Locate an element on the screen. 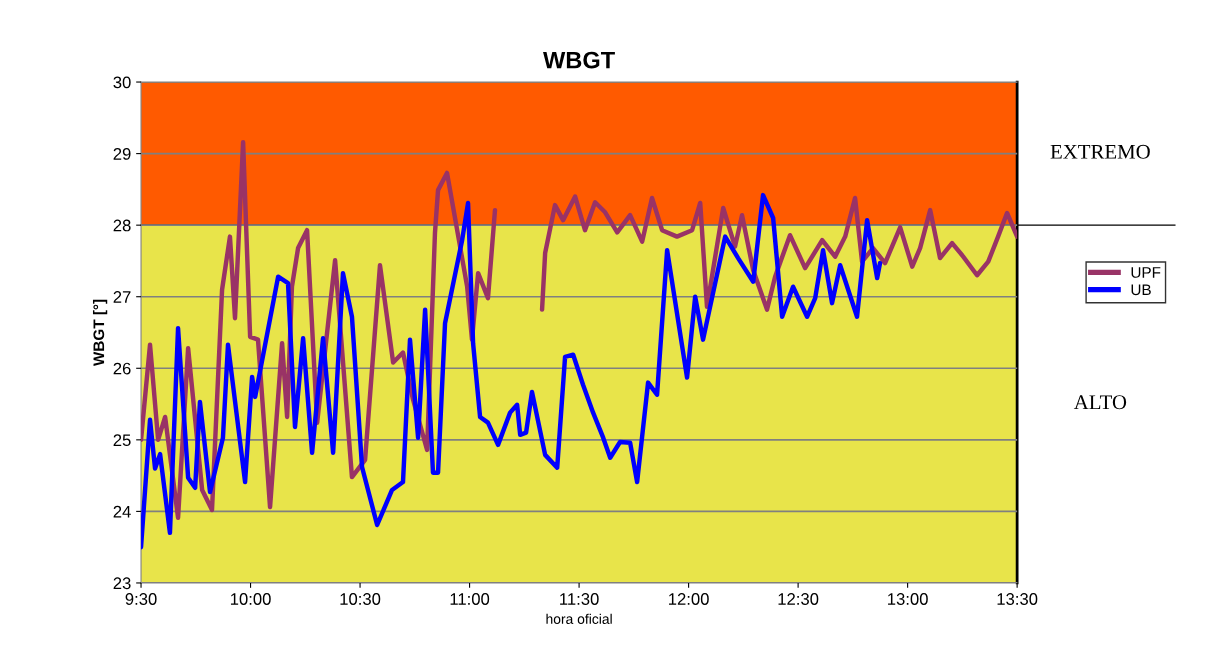 The height and width of the screenshot is (667, 1219). legend-label: UB is located at coordinates (1141, 290).